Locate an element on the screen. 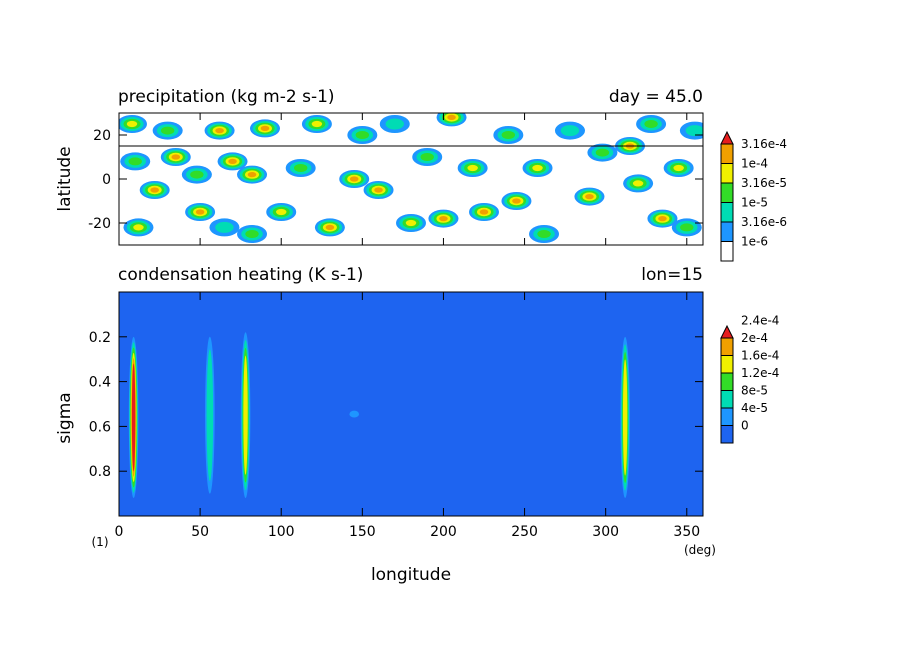 This screenshot has width=904, height=654. precip-blobs is located at coordinates (411, 178).